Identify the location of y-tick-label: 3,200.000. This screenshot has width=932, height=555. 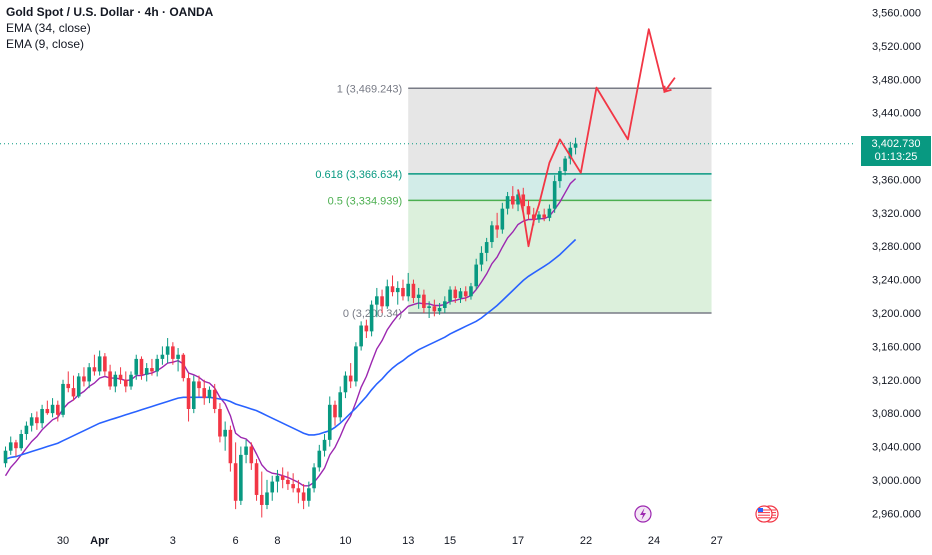
(896, 314).